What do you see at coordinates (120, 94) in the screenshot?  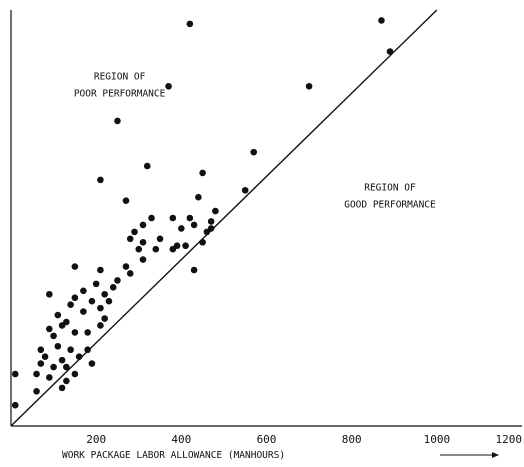 I see `region-annotation: POOR PERFORMANCE` at bounding box center [120, 94].